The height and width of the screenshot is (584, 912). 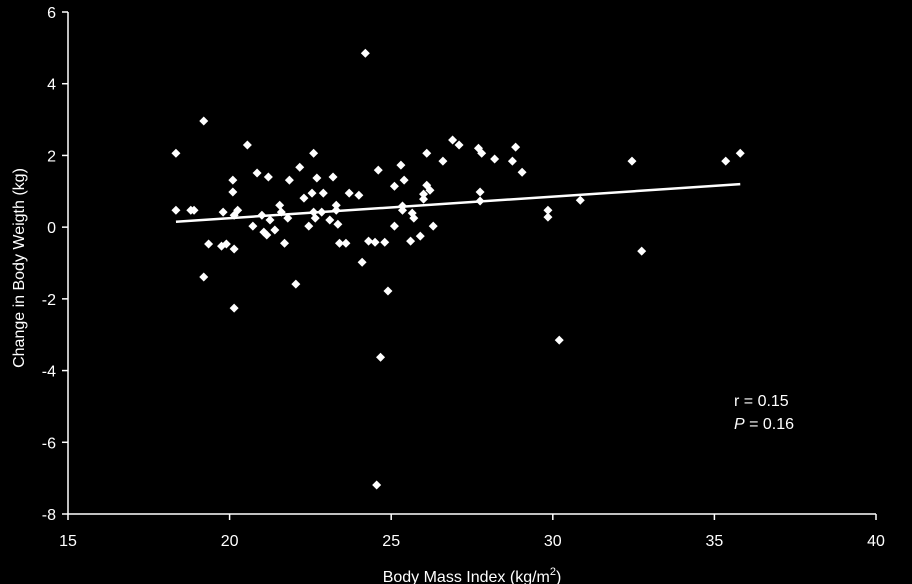 What do you see at coordinates (51, 13) in the screenshot?
I see `y-tick-label: 6` at bounding box center [51, 13].